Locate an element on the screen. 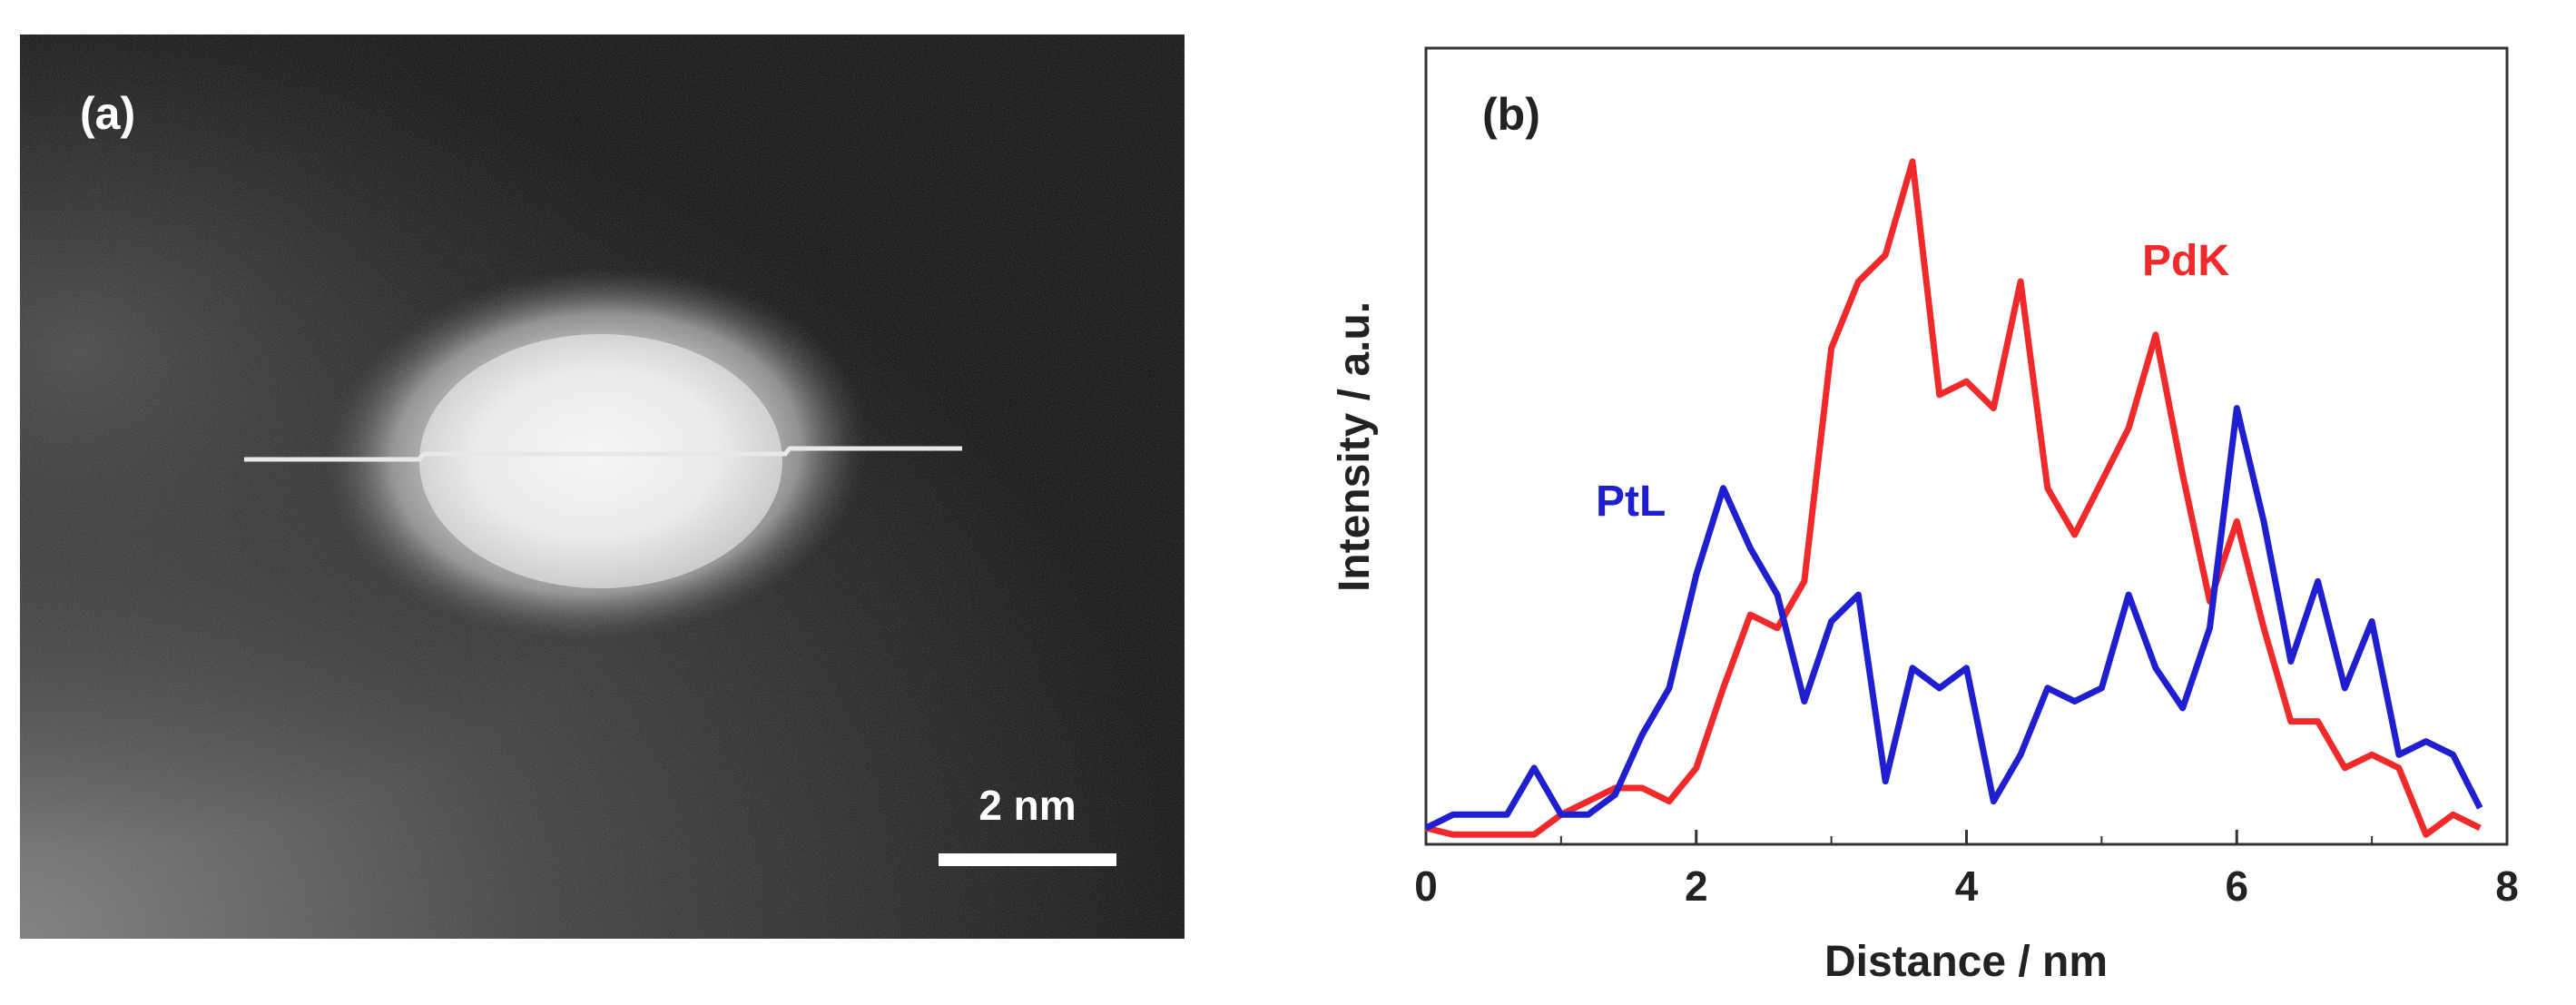  x-tick-label: 0 is located at coordinates (1426, 886).